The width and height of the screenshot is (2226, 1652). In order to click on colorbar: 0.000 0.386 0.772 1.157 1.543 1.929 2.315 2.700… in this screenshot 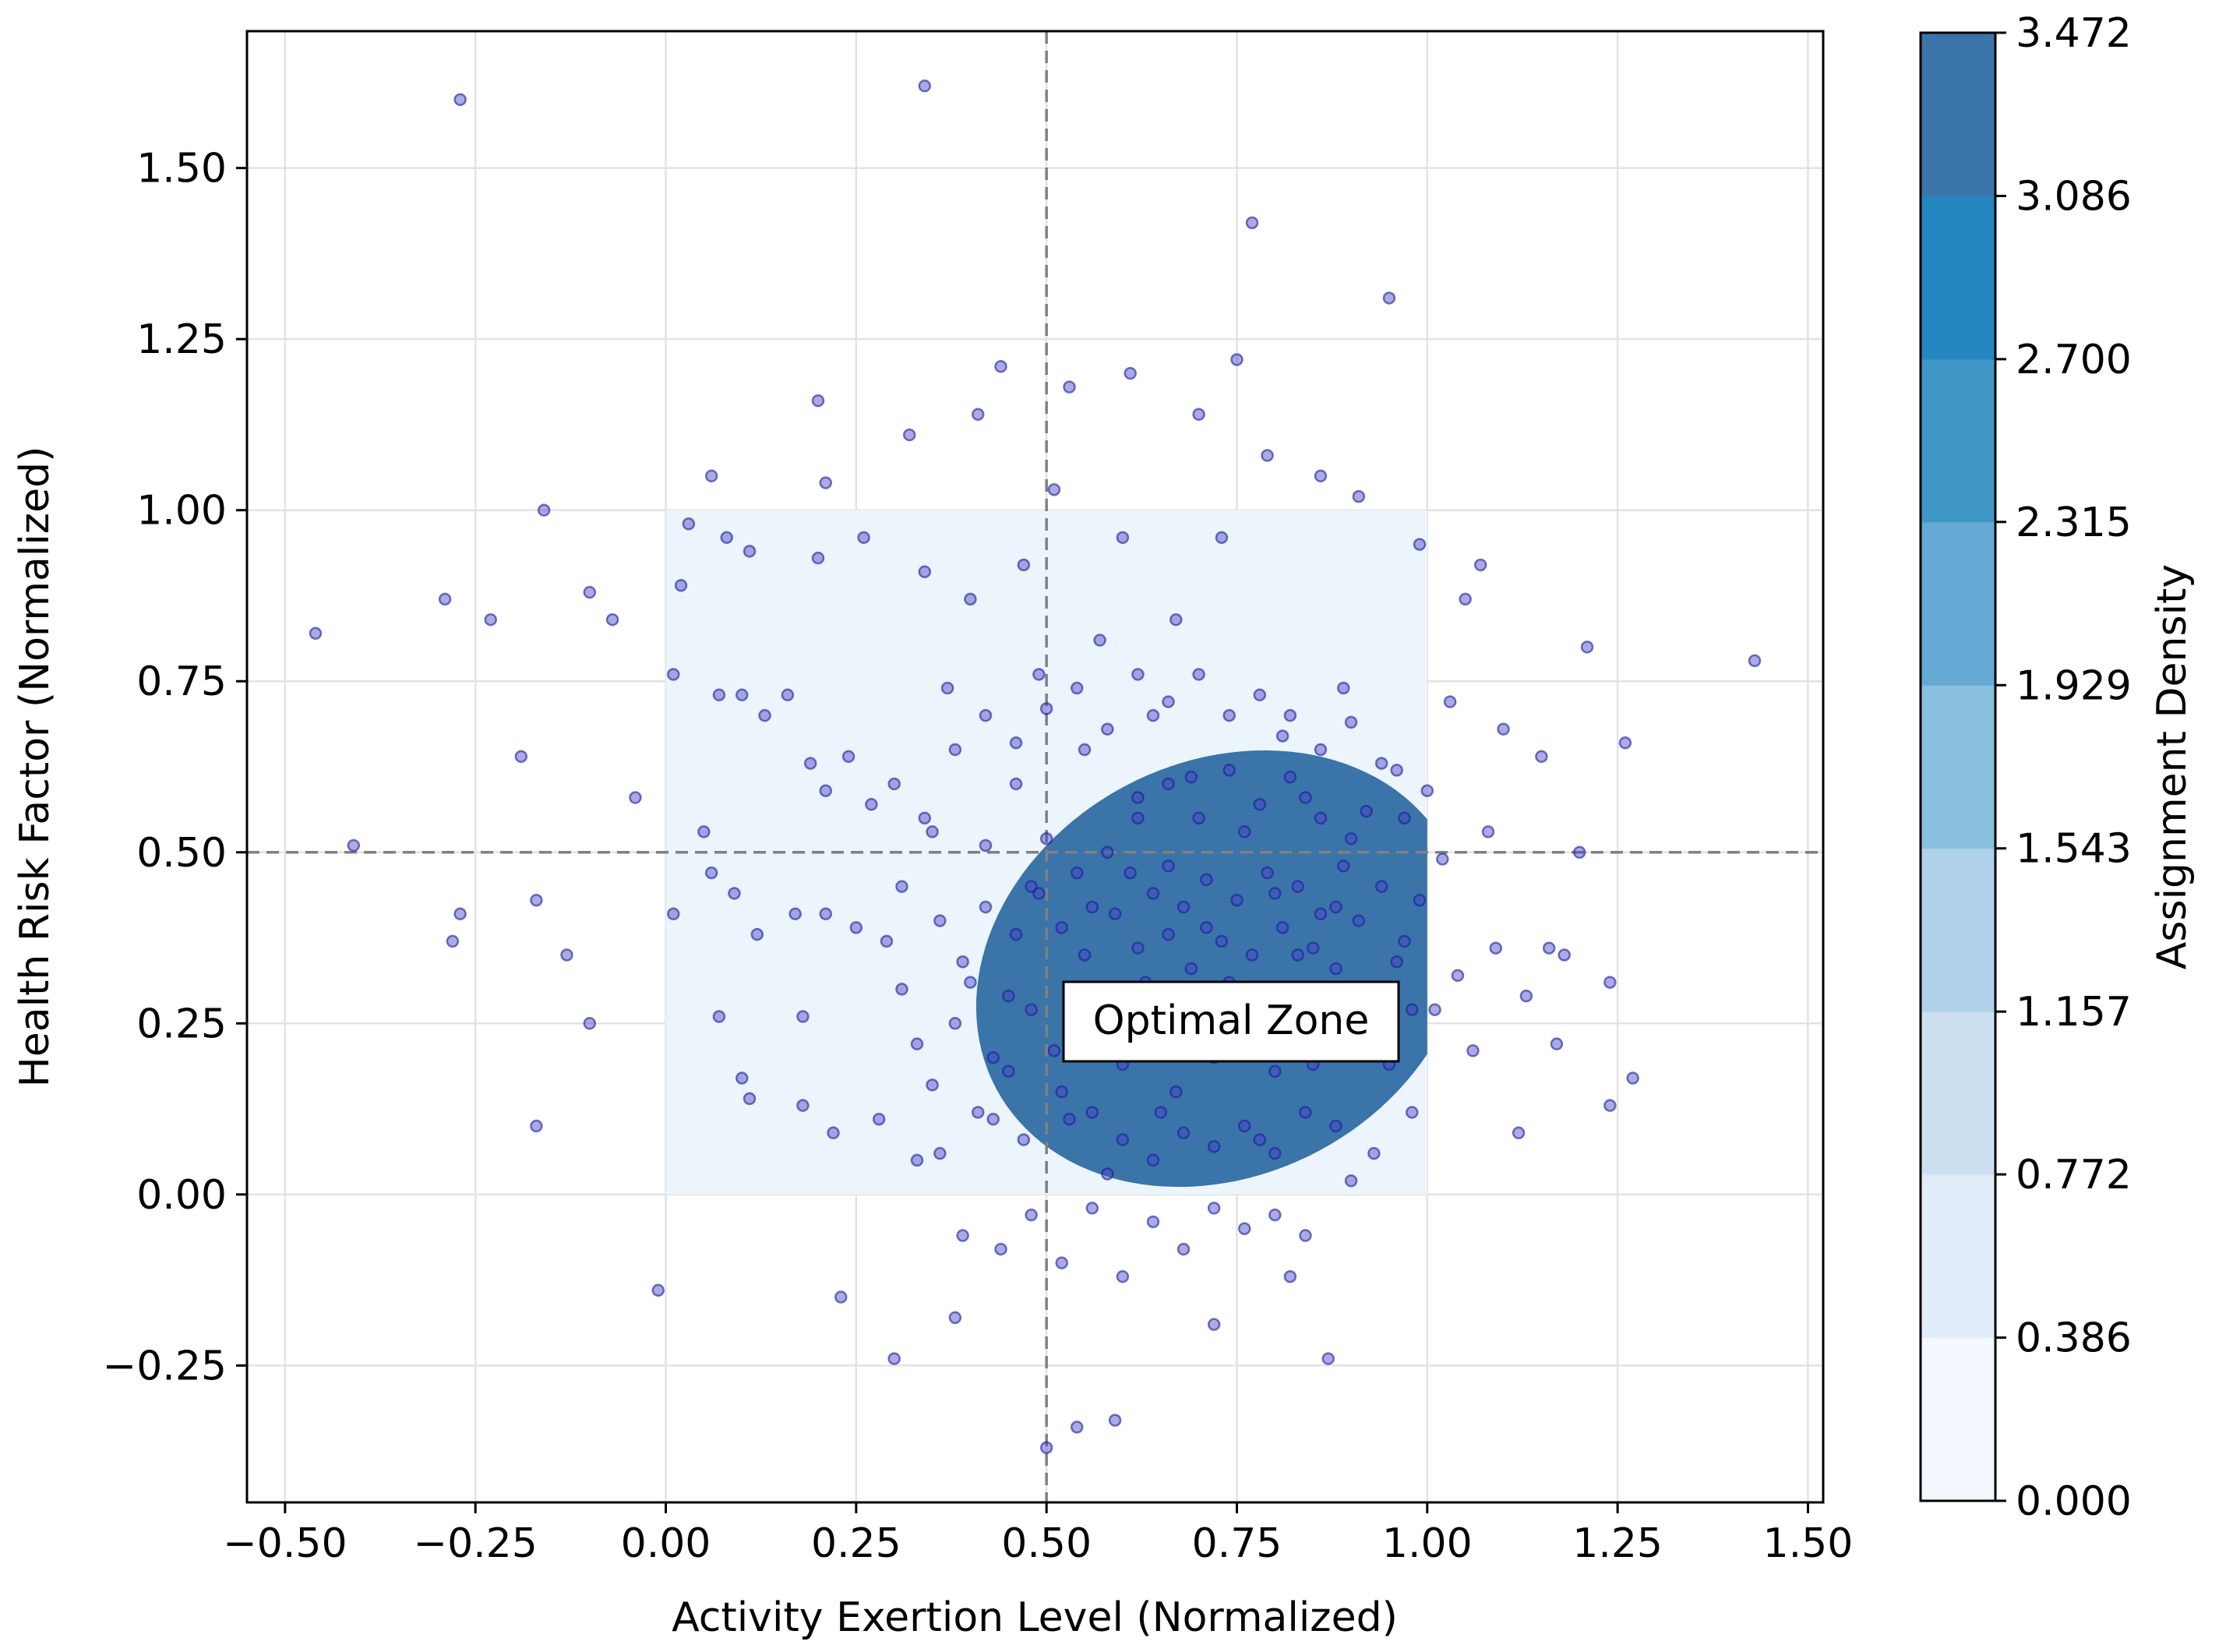, I will do `click(2025, 768)`.